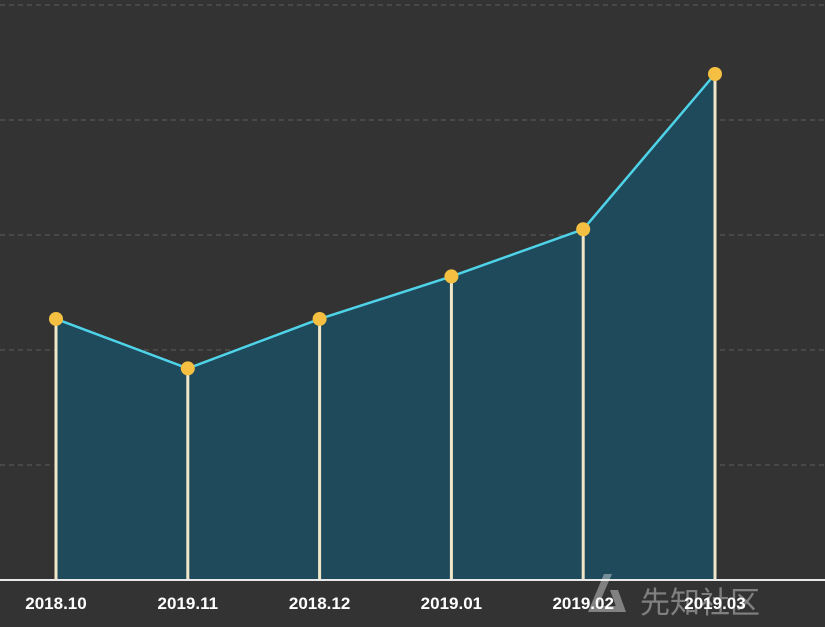  I want to click on x-tick-label: 2019.01, so click(451, 603).